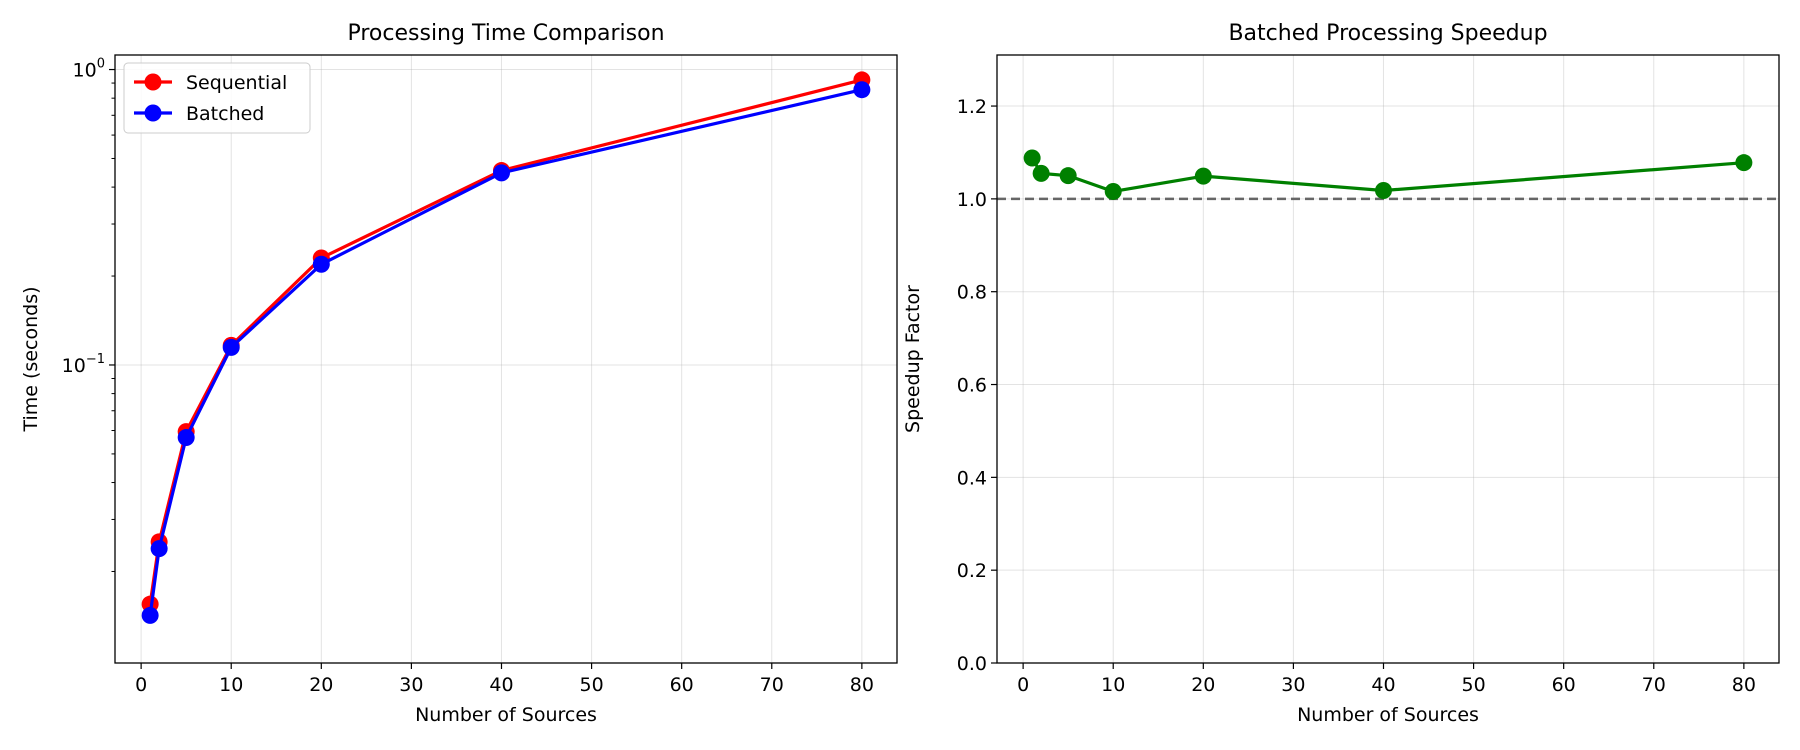 The image size is (1800, 750). Describe the element at coordinates (972, 478) in the screenshot. I see `y-tick-label: 0.4` at that location.